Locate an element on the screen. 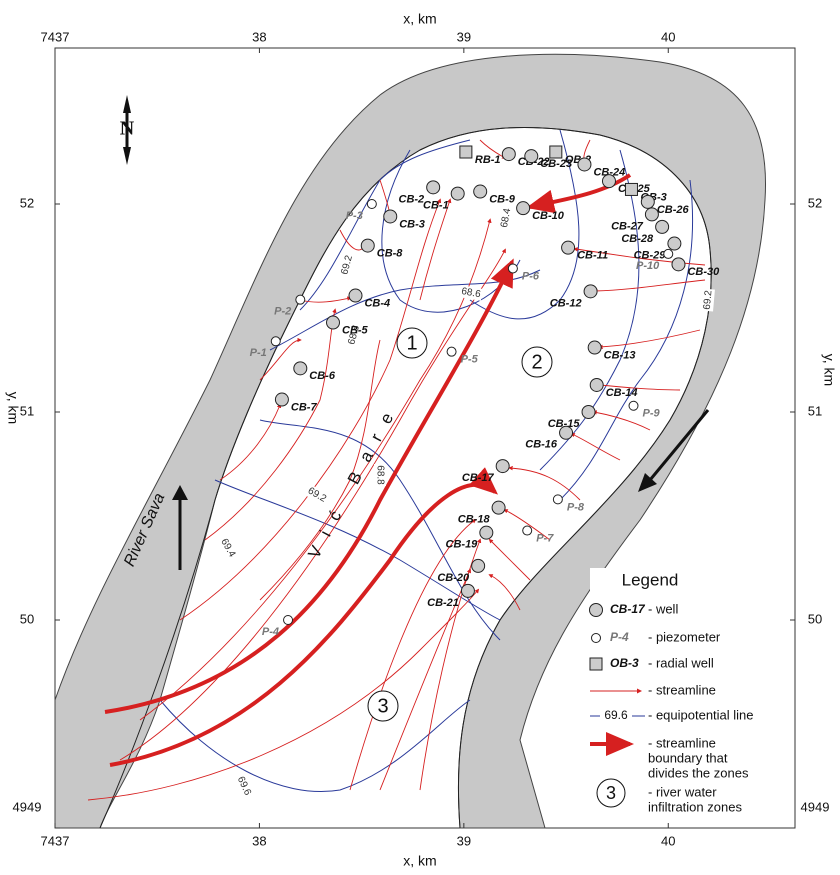 The height and width of the screenshot is (875, 840). well-label: CB-30 is located at coordinates (703, 272).